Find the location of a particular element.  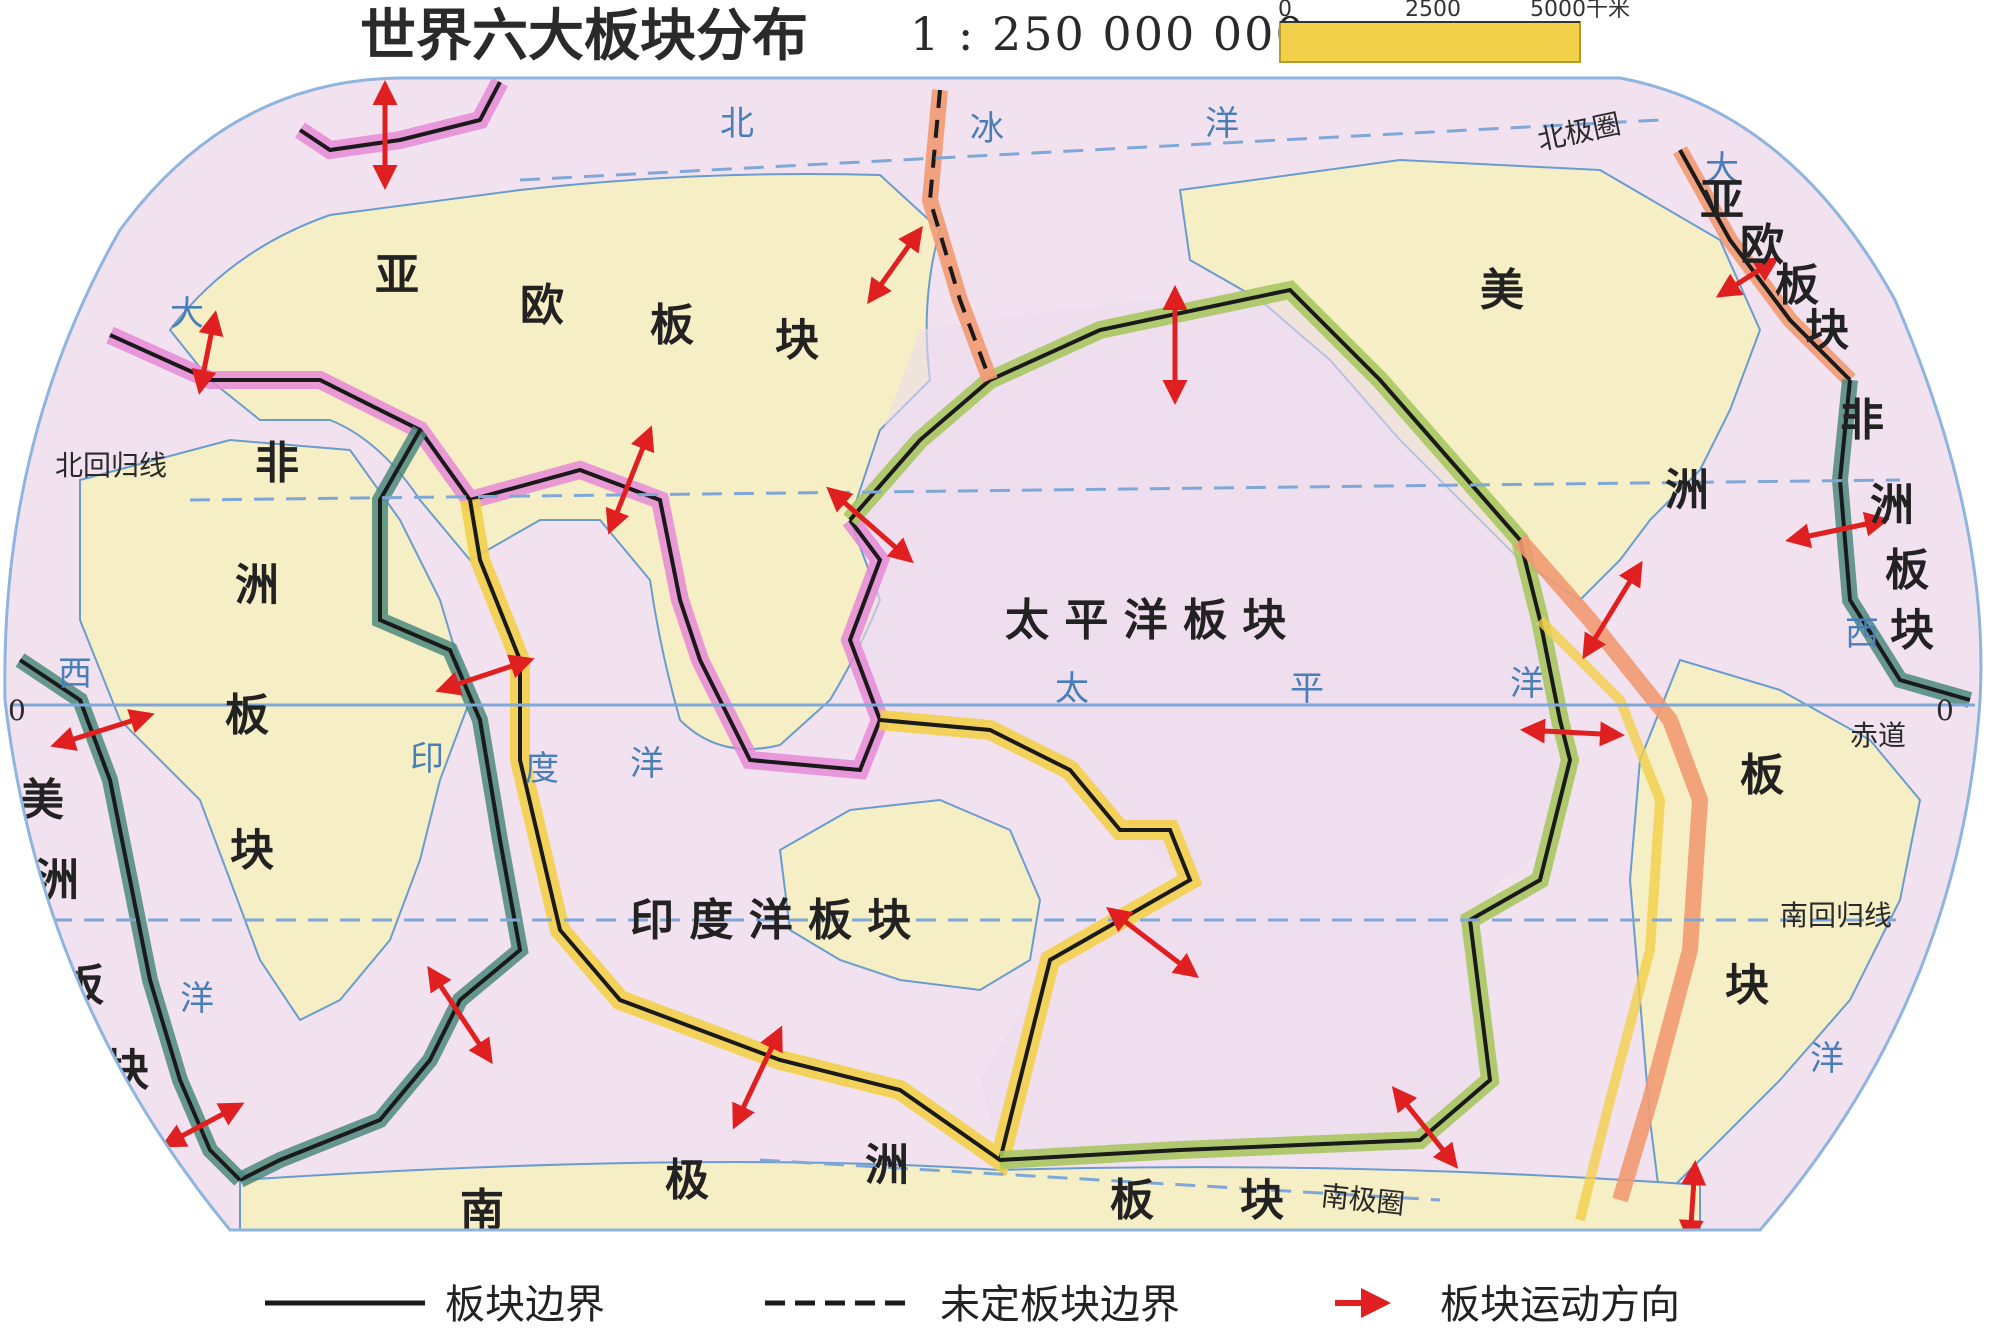

plate-label-african: 非 is located at coordinates (277, 463).